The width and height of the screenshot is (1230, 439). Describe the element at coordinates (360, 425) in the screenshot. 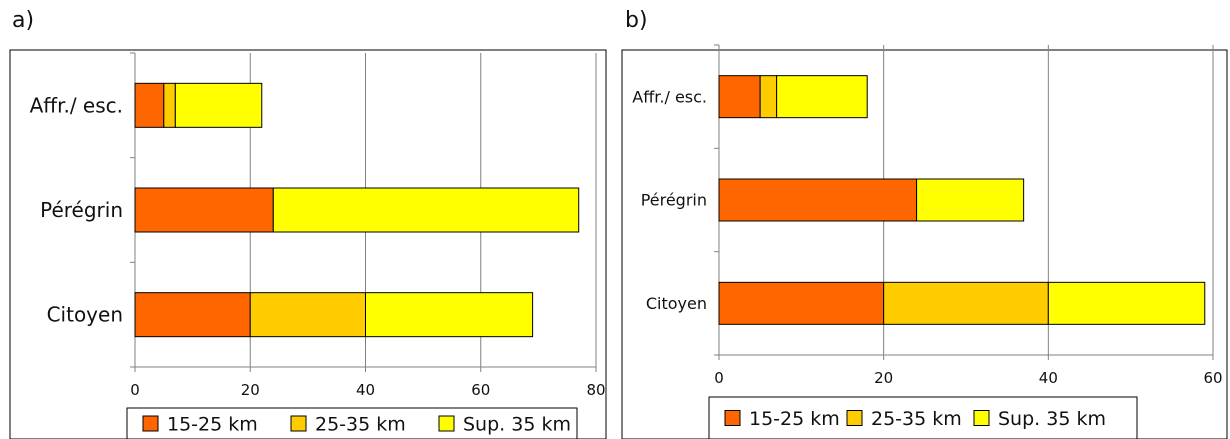

I see `legend-label-a-1: 25-35 km` at that location.